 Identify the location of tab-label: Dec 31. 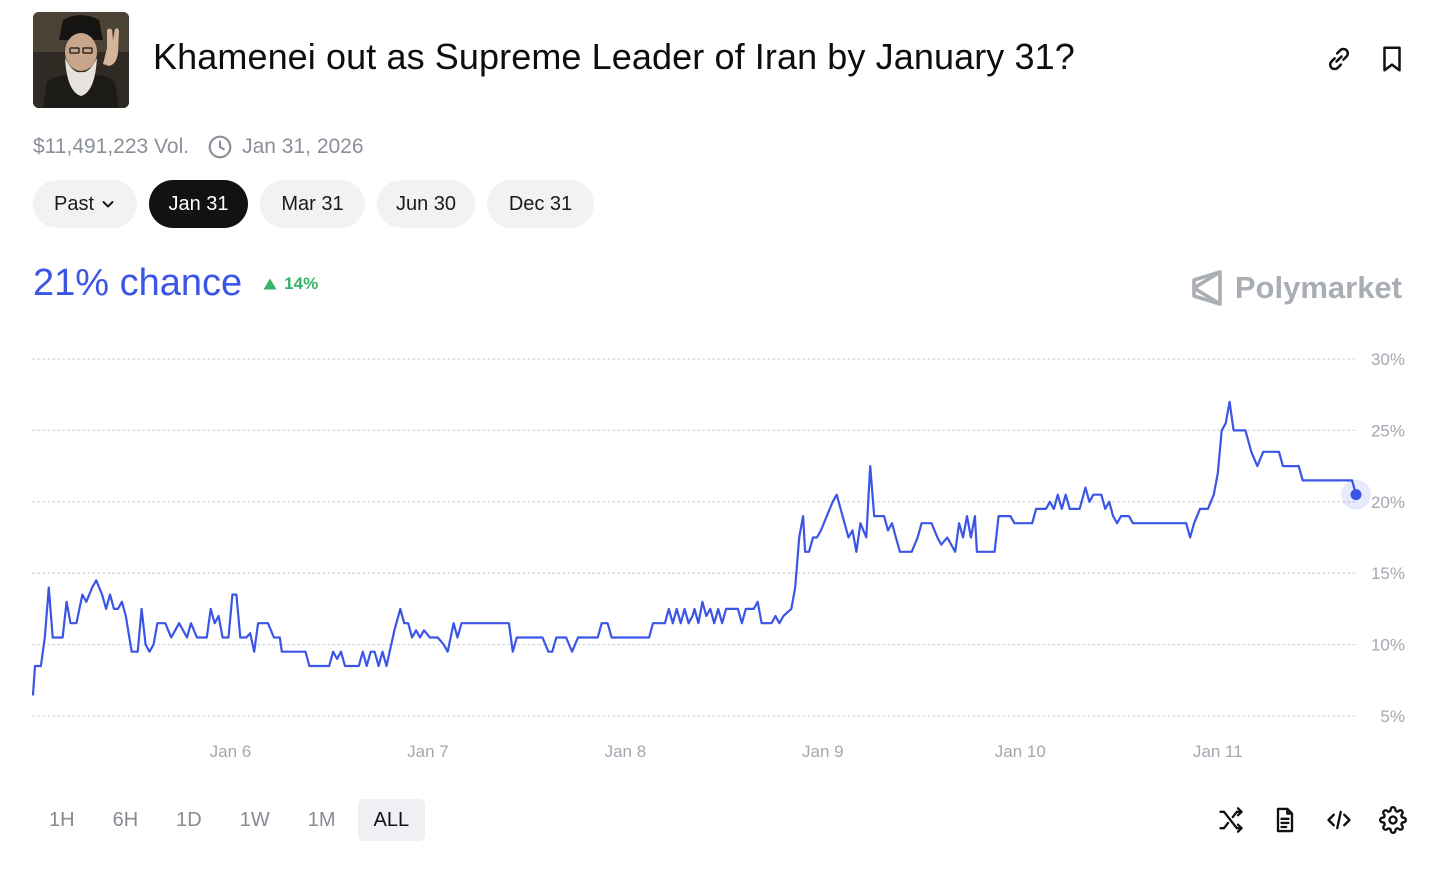
(540, 203).